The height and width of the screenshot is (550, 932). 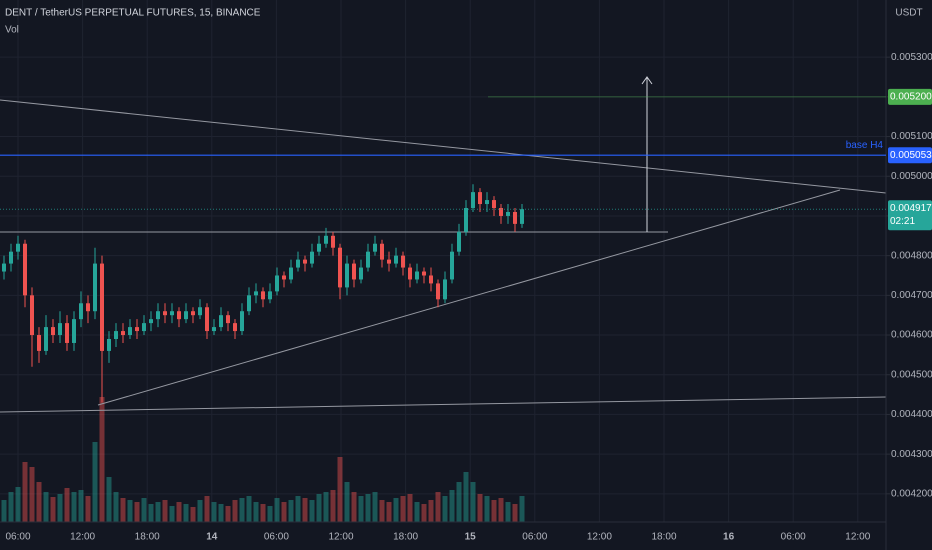 What do you see at coordinates (865, 145) in the screenshot?
I see `level-text: base H4` at bounding box center [865, 145].